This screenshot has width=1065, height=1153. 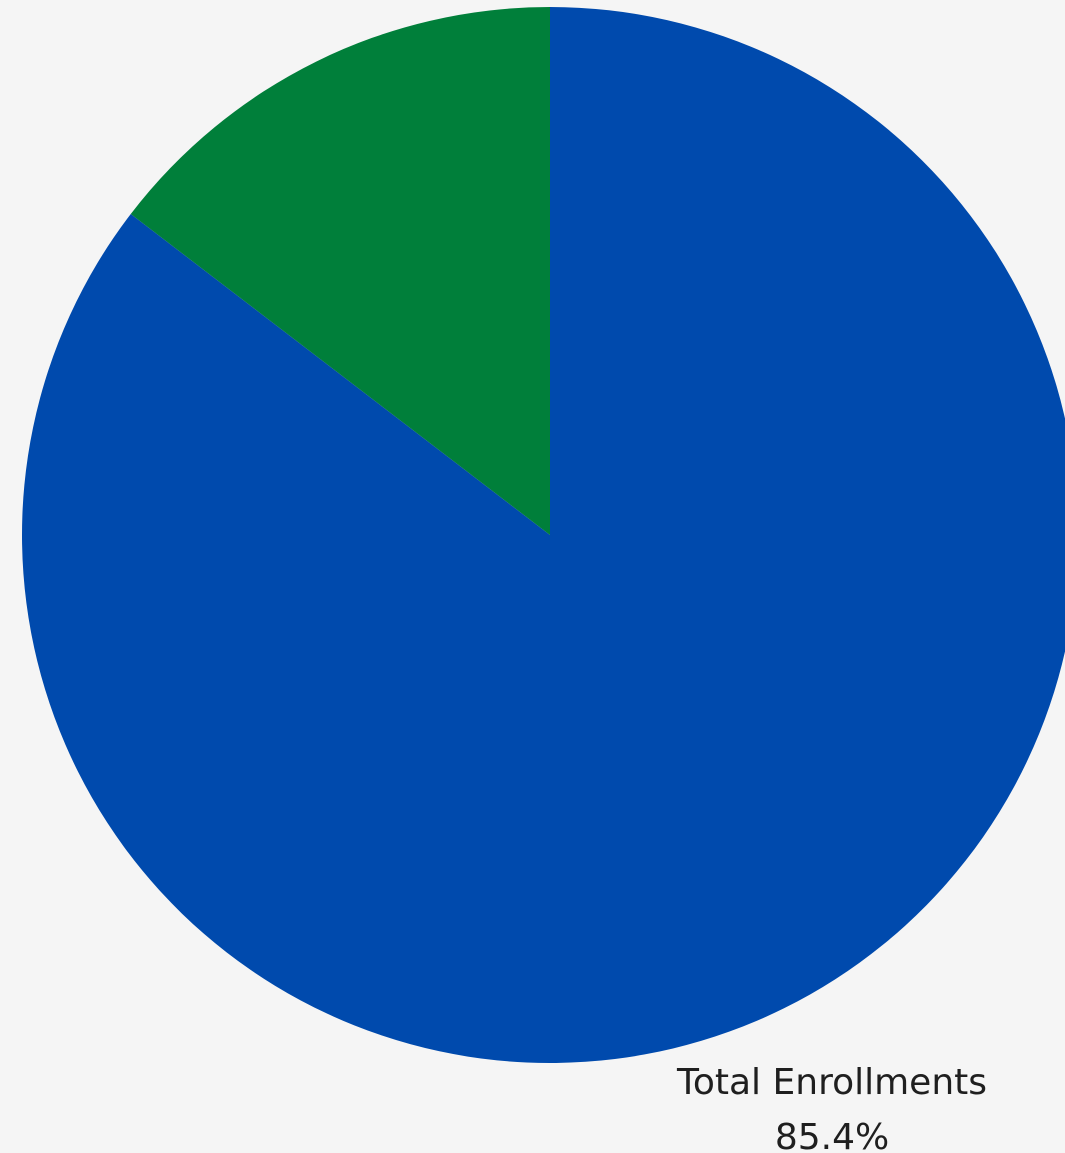 What do you see at coordinates (832, 1135) in the screenshot?
I see `slice-value-label: 85.4%` at bounding box center [832, 1135].